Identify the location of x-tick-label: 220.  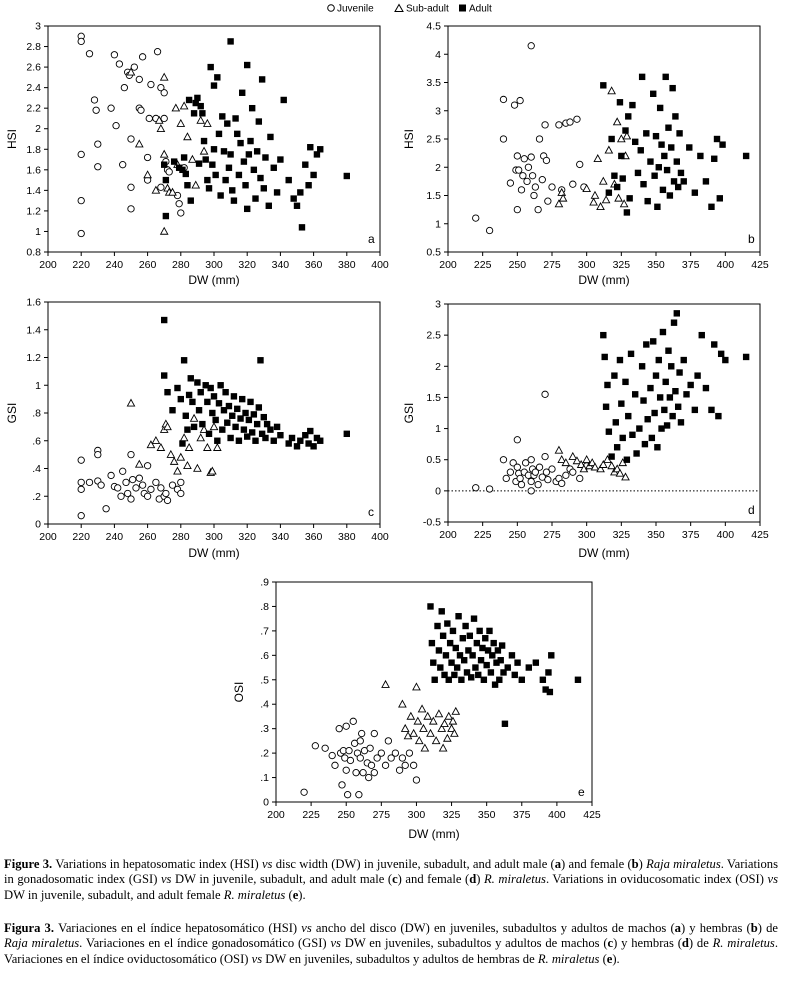
(81, 265).